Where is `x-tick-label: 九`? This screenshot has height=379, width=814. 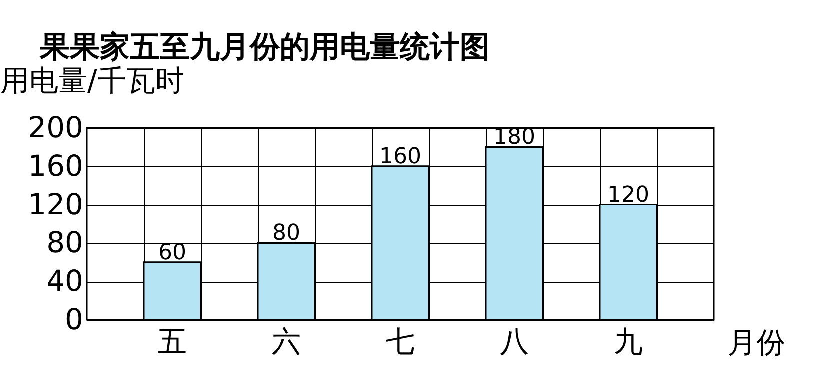
x-tick-label: 九 is located at coordinates (628, 341).